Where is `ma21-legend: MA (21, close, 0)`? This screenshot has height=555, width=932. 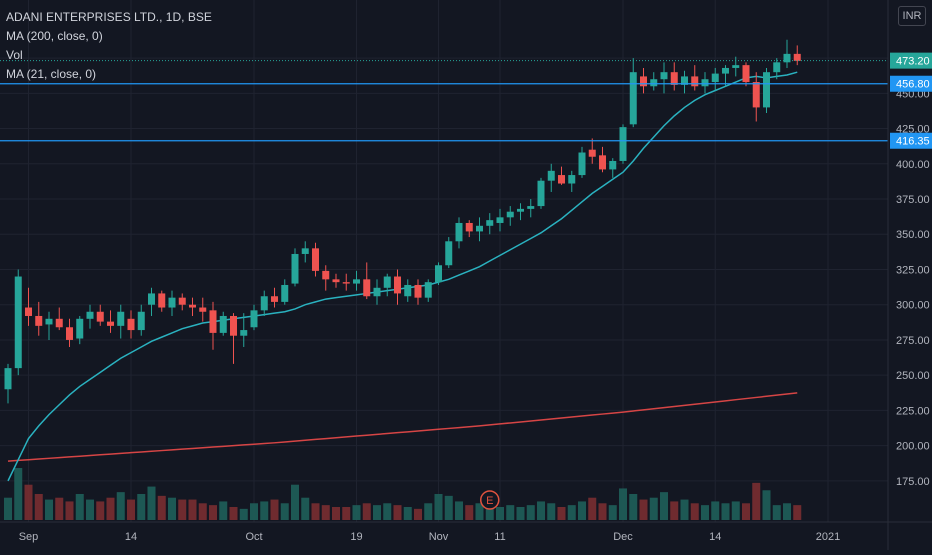 ma21-legend: MA (21, close, 0) is located at coordinates (51, 74).